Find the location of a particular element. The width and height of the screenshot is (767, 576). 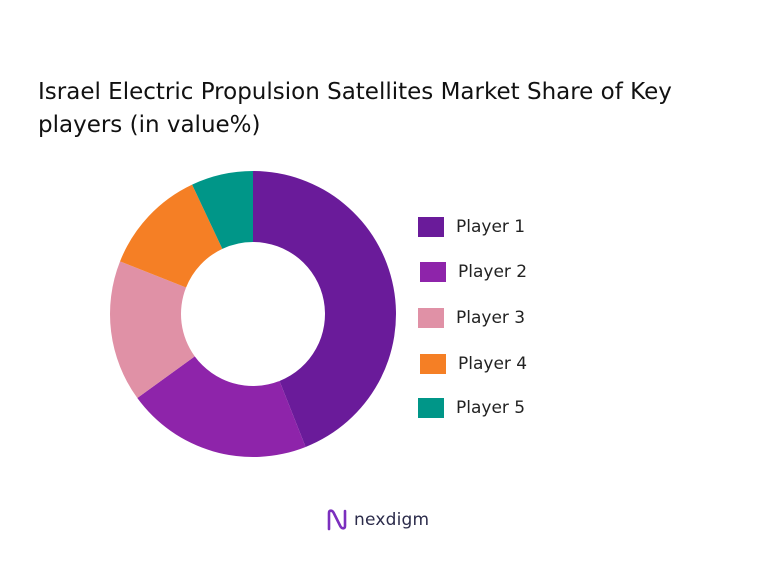

brand-name: nexdigm is located at coordinates (392, 520).